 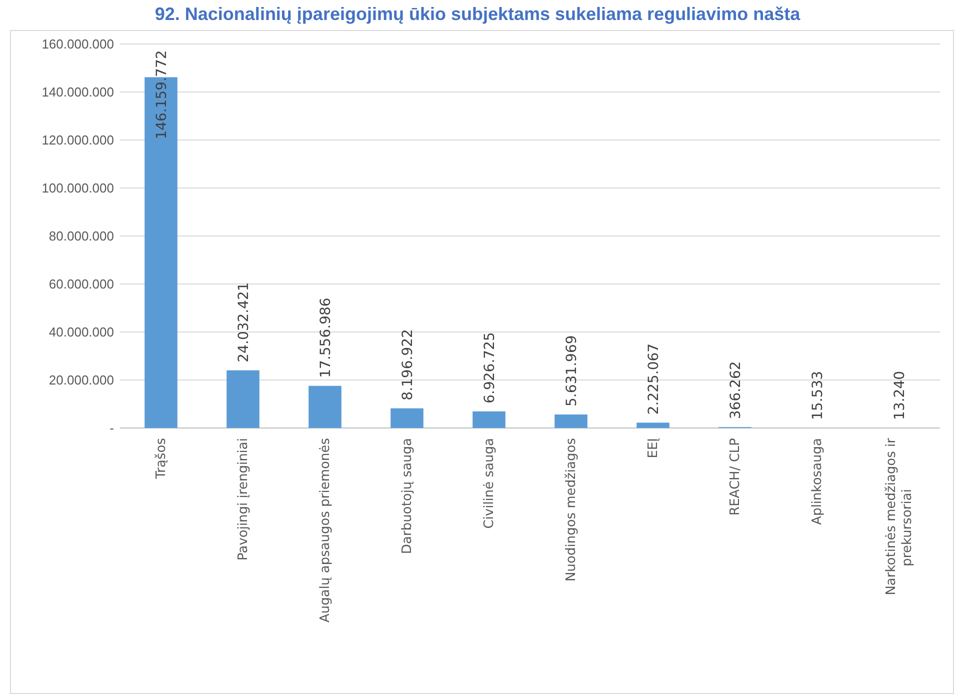 What do you see at coordinates (78, 92) in the screenshot?
I see `y-tick-label: 140.000.000` at bounding box center [78, 92].